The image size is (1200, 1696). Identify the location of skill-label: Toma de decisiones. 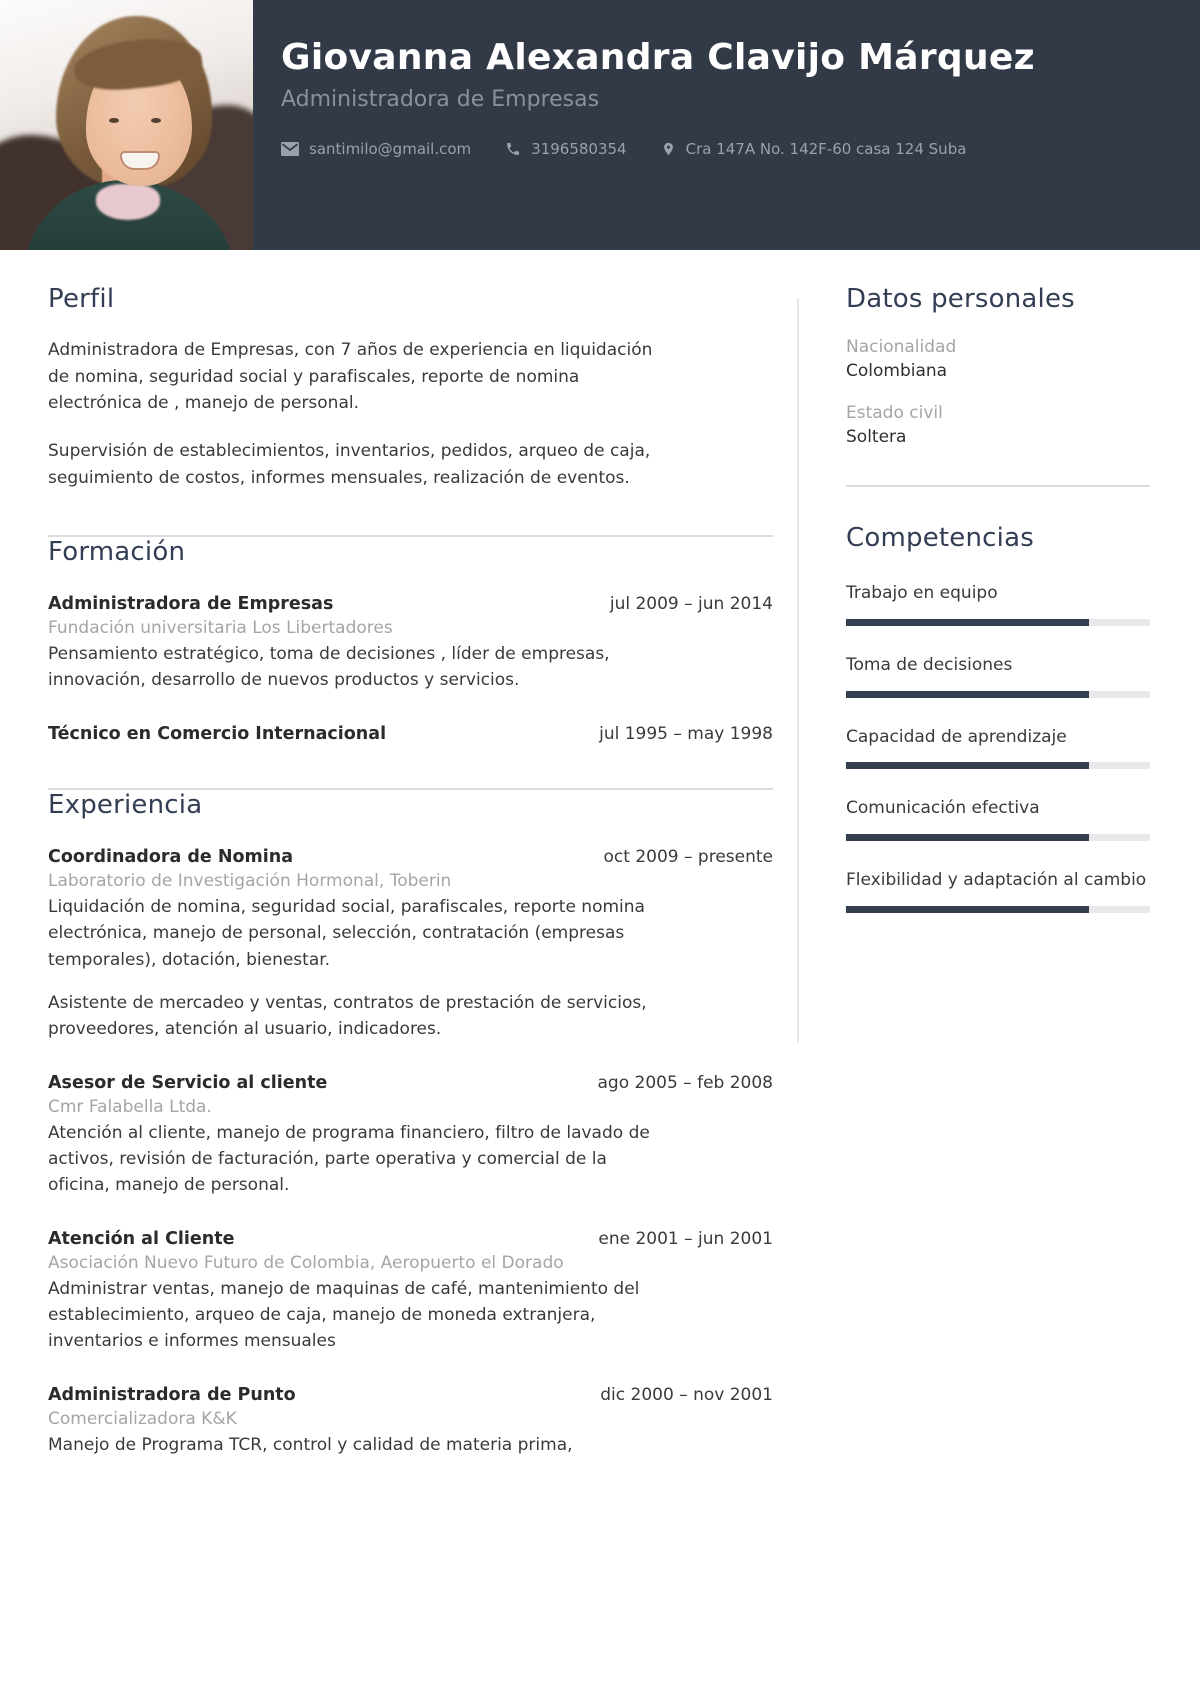
(929, 665).